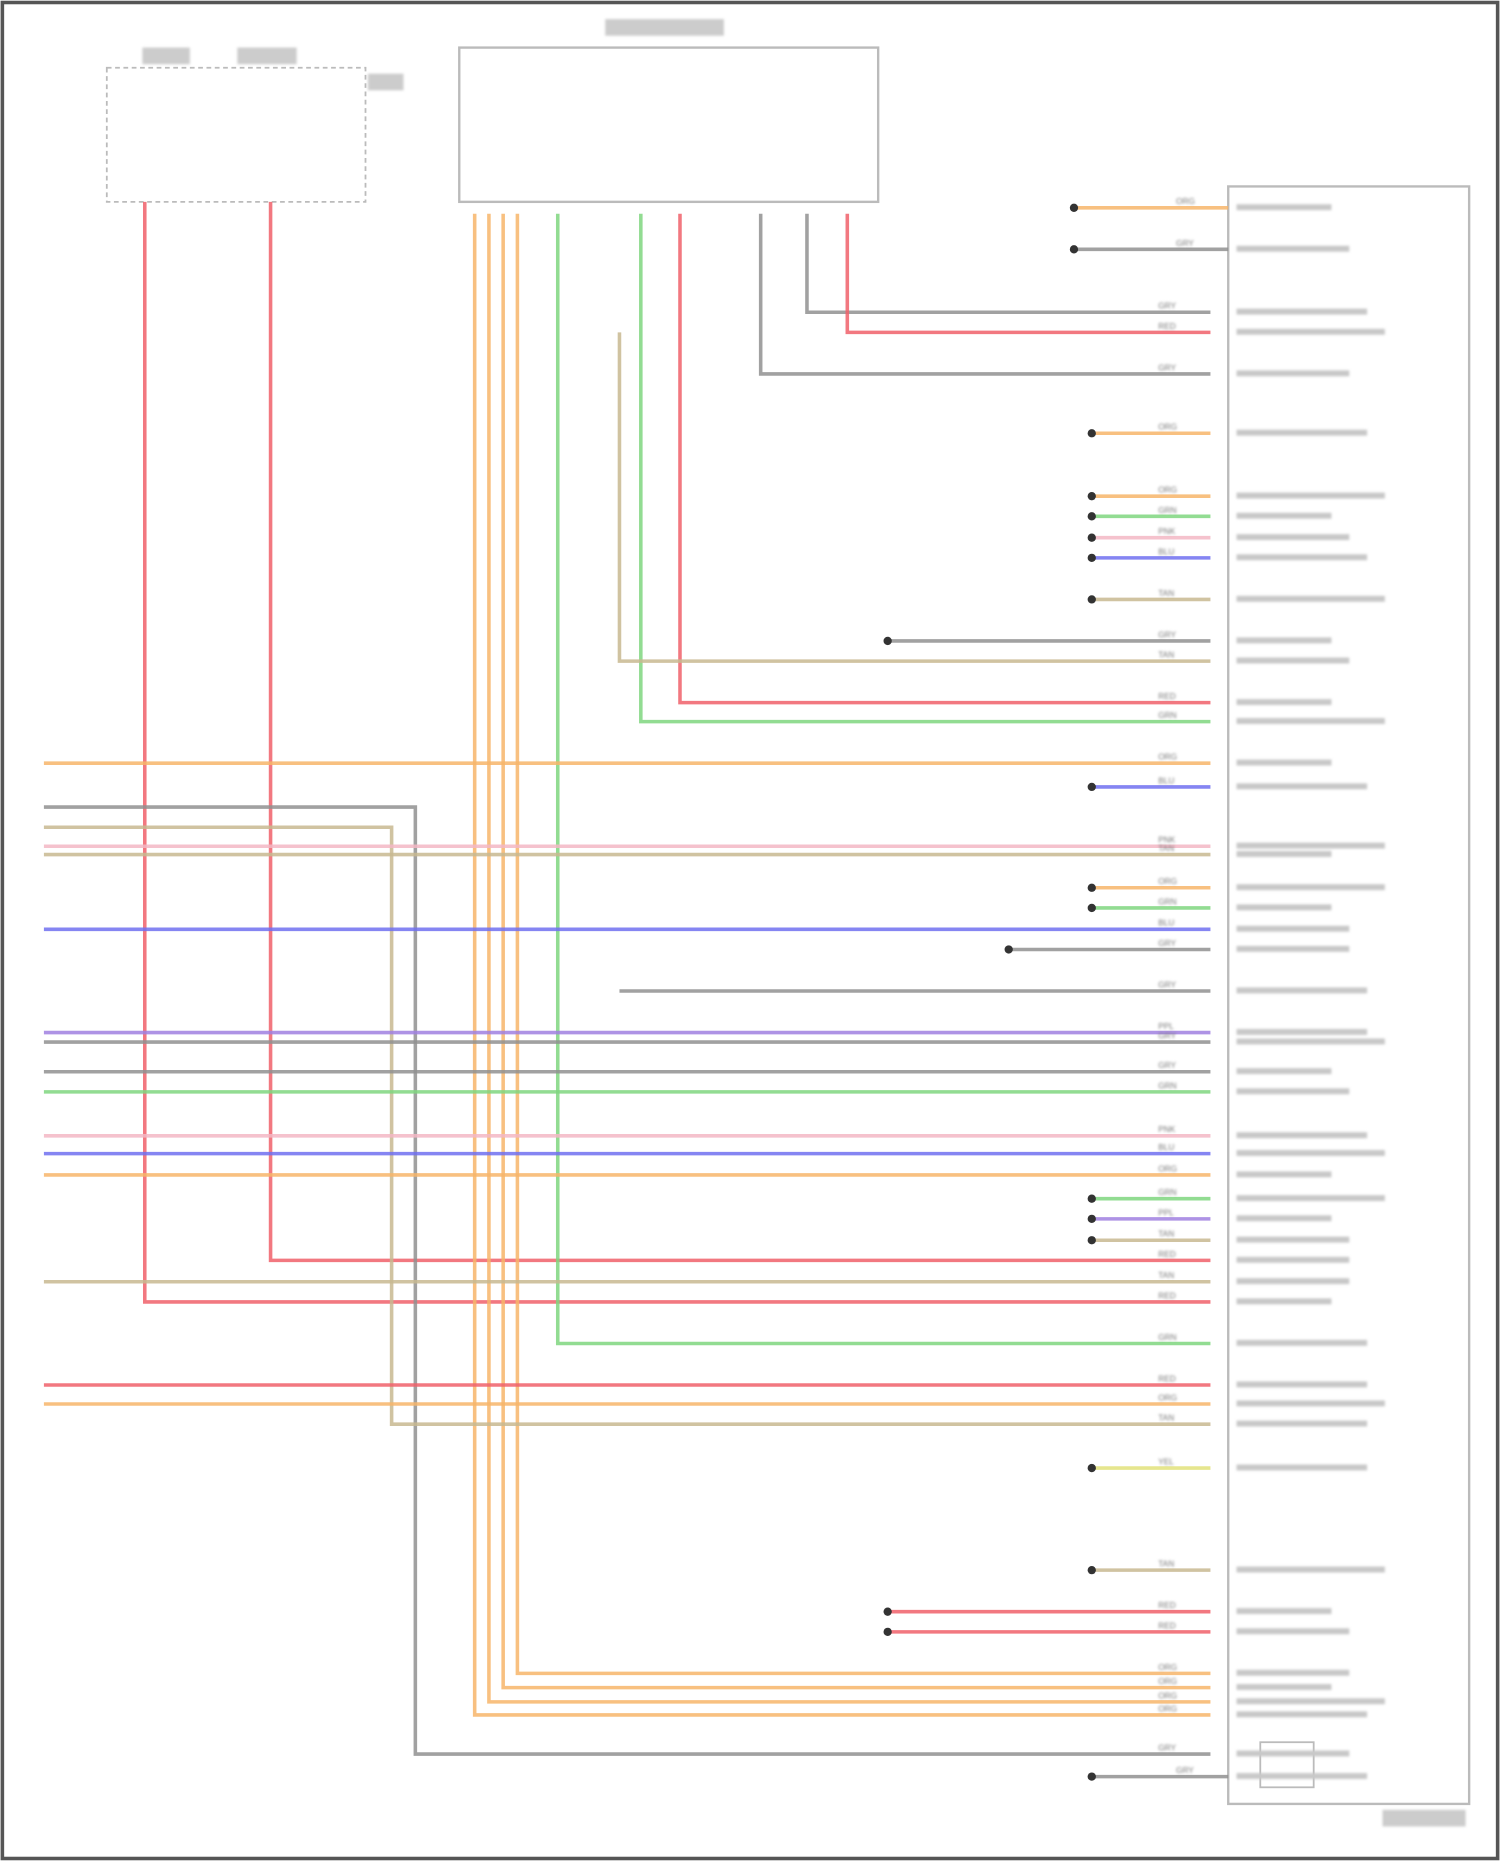 This screenshot has width=1500, height=1866. I want to click on wire-grn, so click(925, 468).